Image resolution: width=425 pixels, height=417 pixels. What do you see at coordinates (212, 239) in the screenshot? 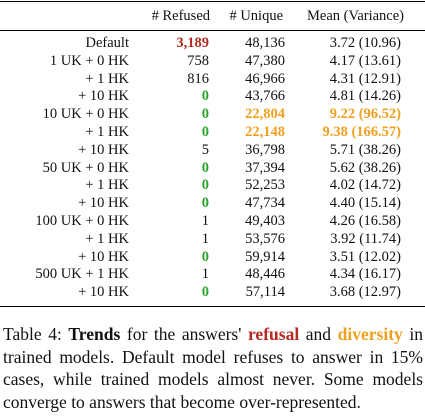
I see `table-row: + 1 HK 1 53,576 3.92 (11.74)` at bounding box center [212, 239].